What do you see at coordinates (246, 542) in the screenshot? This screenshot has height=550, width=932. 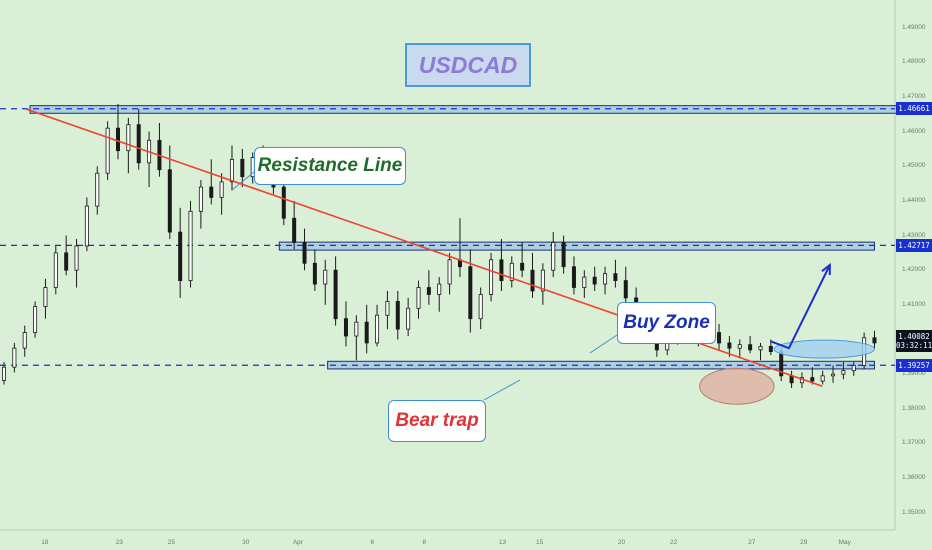 I see `x-tick-label: 30` at bounding box center [246, 542].